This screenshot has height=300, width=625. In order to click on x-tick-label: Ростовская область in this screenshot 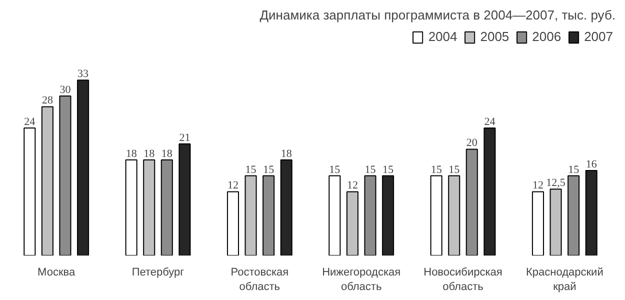, I will do `click(259, 279)`.